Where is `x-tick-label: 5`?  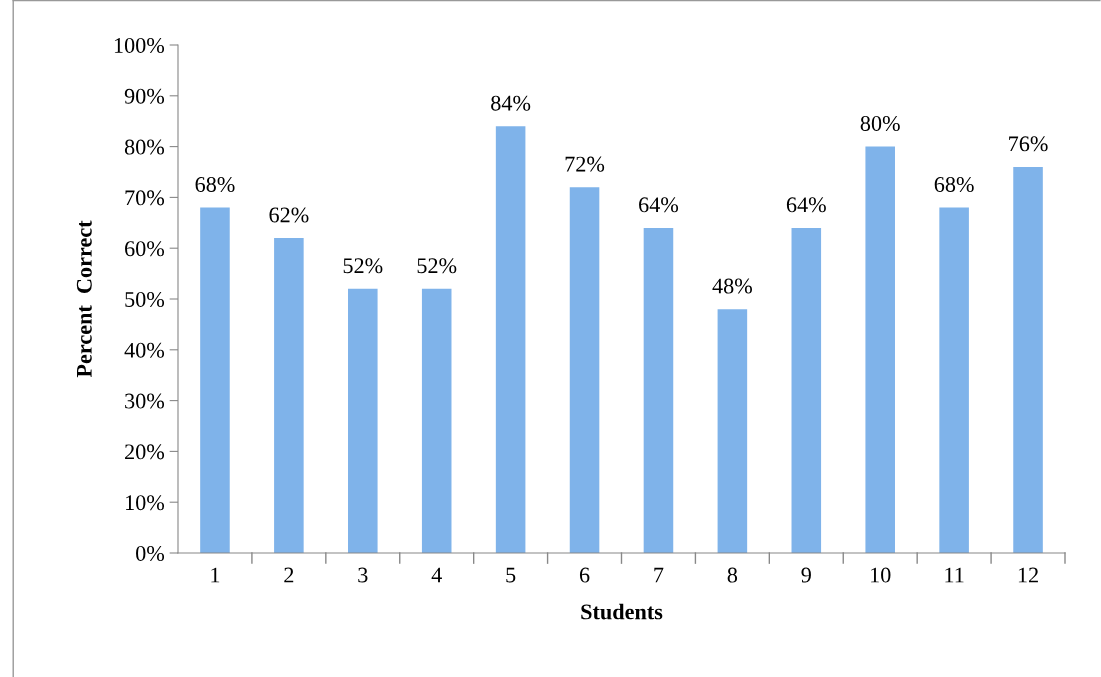
x-tick-label: 5 is located at coordinates (511, 575).